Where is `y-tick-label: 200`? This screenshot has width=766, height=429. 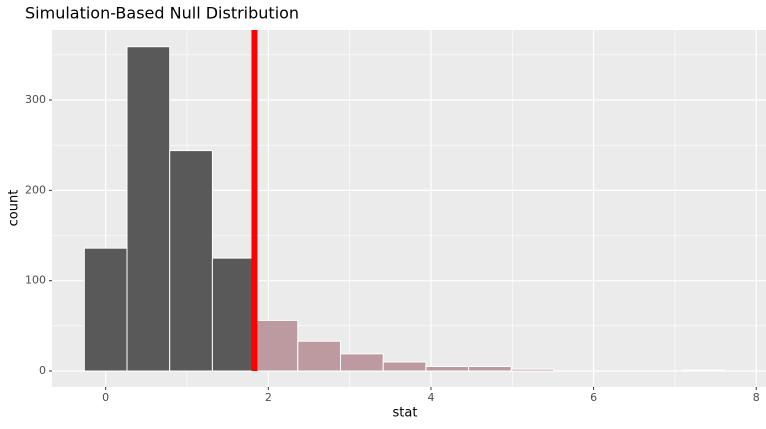 y-tick-label: 200 is located at coordinates (35, 189).